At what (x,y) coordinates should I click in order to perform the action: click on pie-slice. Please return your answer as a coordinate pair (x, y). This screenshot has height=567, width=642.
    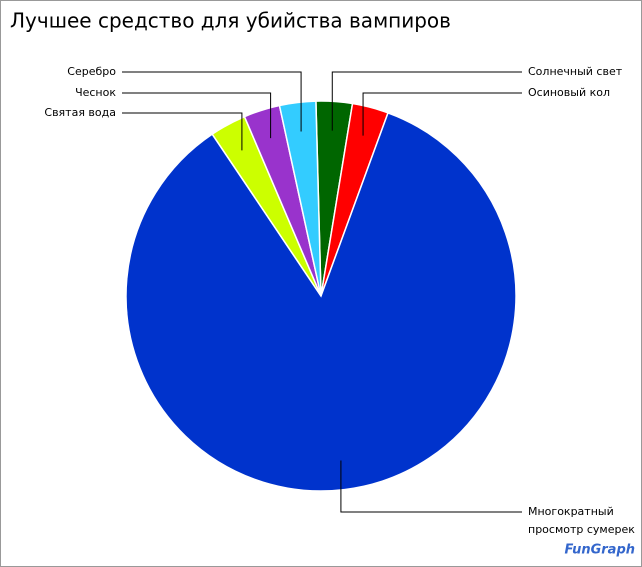
    Looking at the image, I should click on (300, 198).